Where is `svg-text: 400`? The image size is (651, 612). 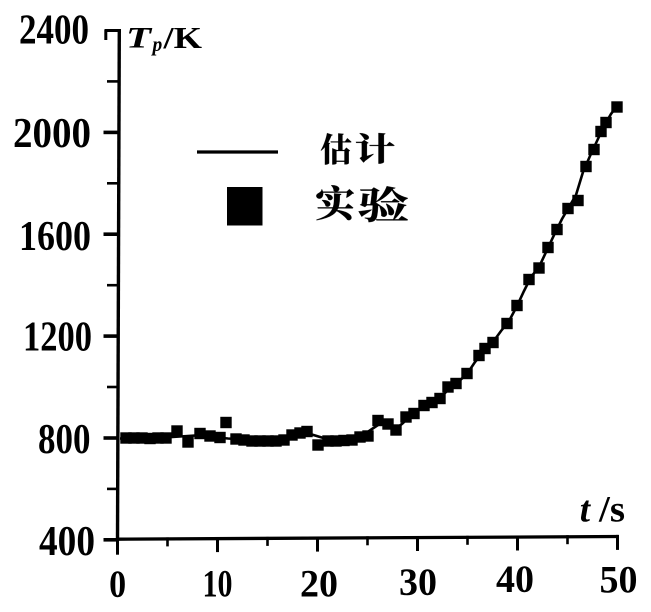
svg-text: 400 is located at coordinates (67, 542).